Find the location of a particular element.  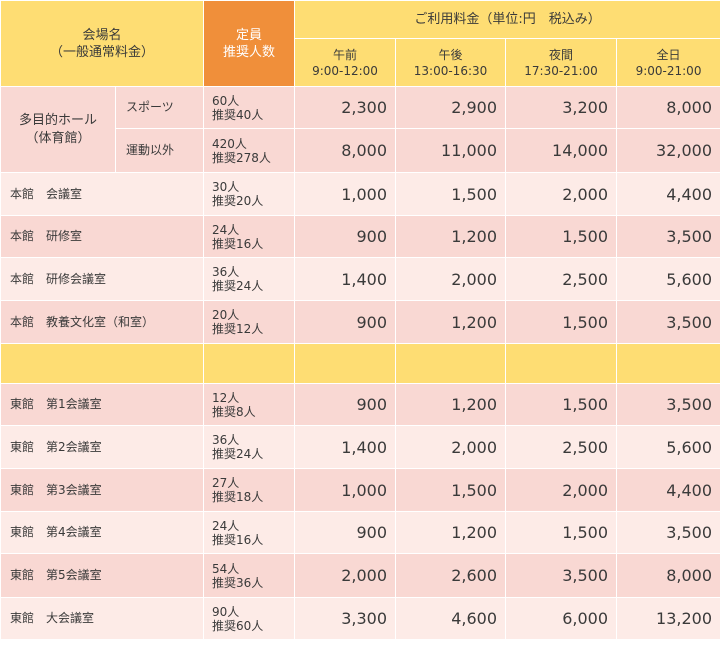

price-morning: 3,300 is located at coordinates (345, 618).